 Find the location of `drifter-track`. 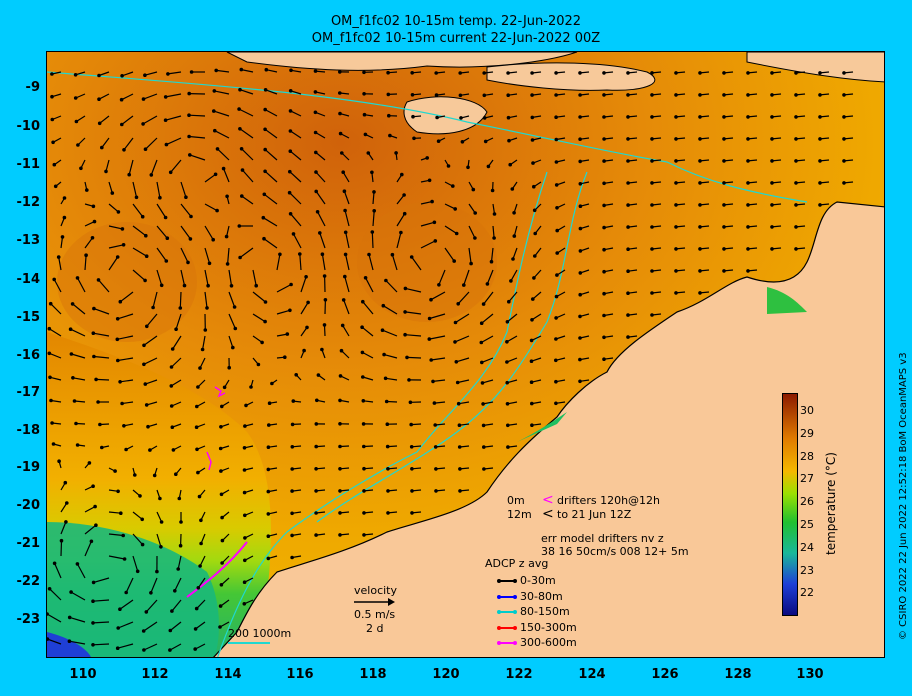

drifter-track is located at coordinates (220, 392).